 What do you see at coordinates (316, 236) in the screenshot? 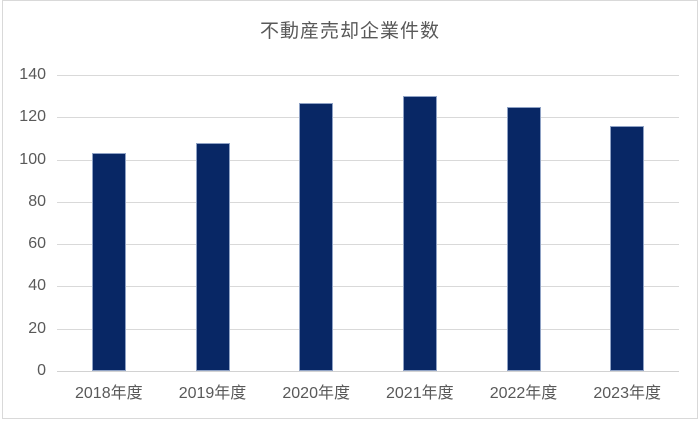
I see `bar-2020年度` at bounding box center [316, 236].